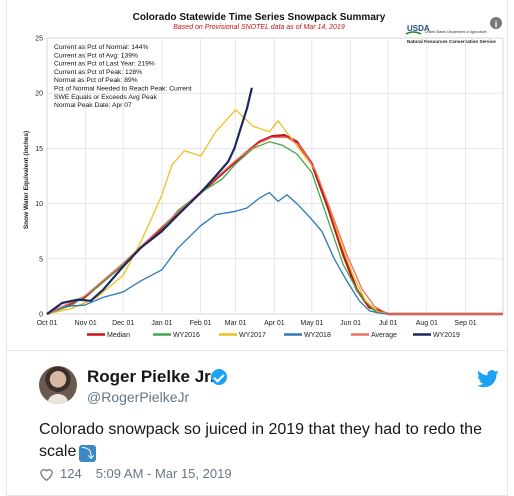 This screenshot has height=496, width=514. I want to click on x-tick-label: Aug 01, so click(427, 323).